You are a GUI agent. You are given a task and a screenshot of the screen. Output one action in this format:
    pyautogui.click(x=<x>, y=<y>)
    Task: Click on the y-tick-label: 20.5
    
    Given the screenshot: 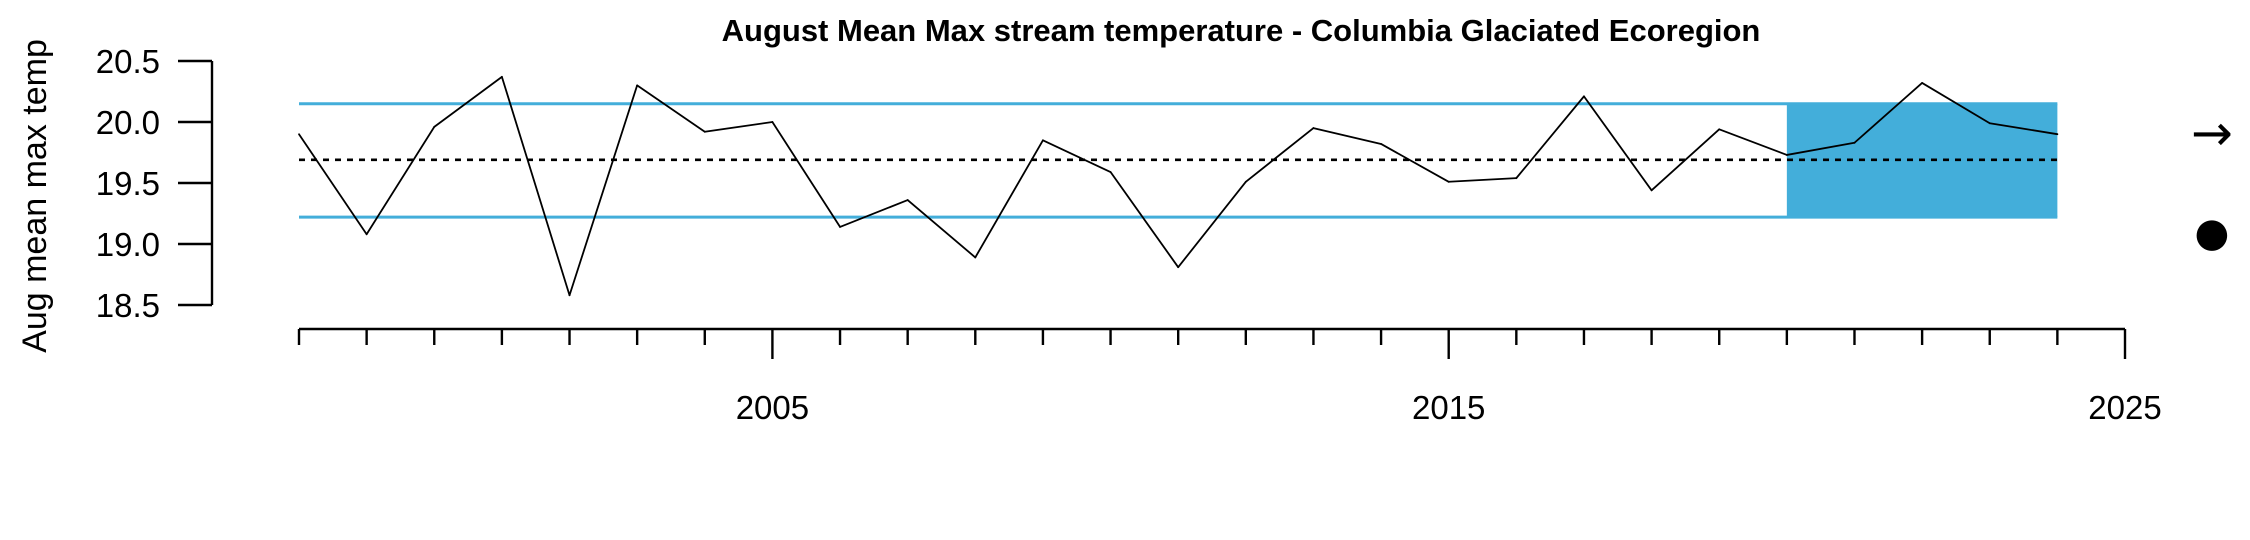 What is the action you would take?
    pyautogui.click(x=128, y=61)
    